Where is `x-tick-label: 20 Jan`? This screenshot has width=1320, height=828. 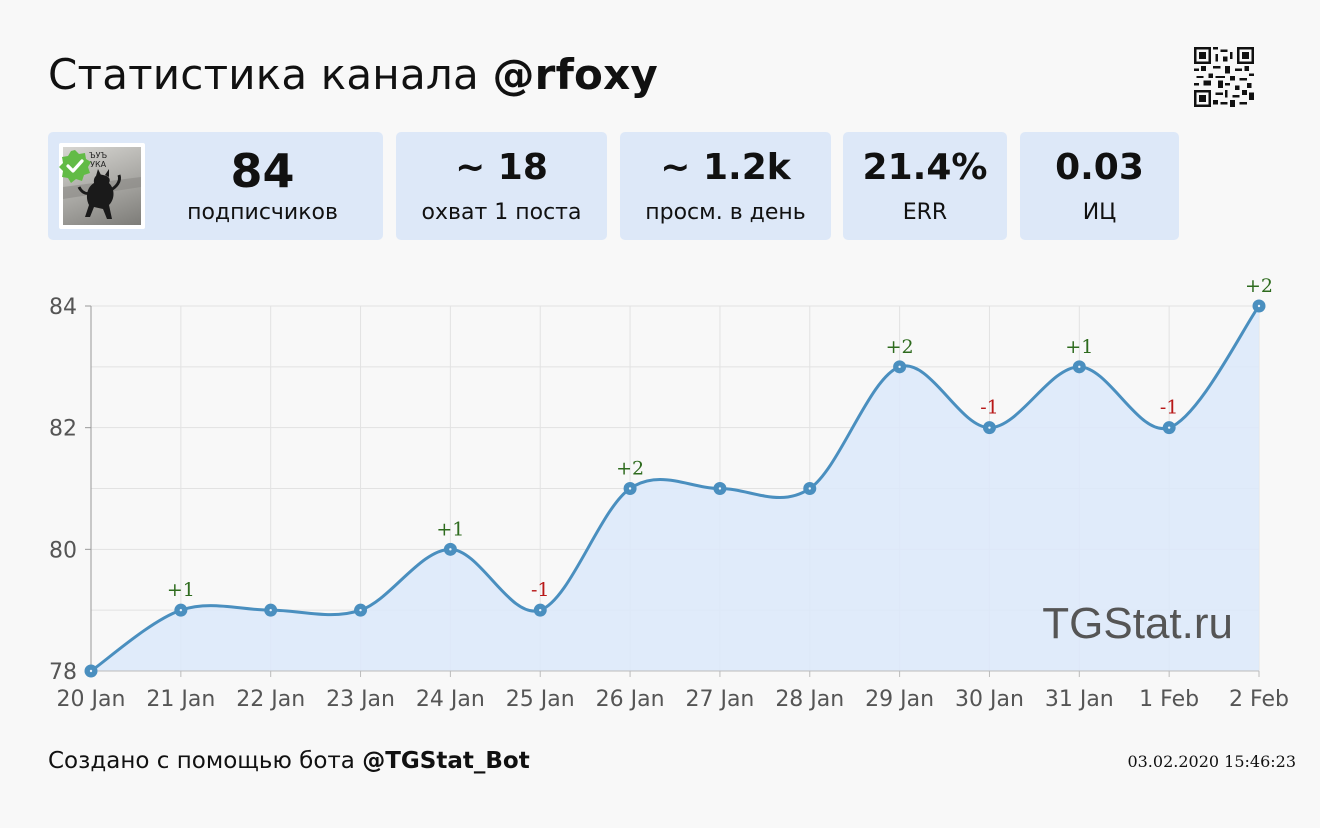
x-tick-label: 20 Jan is located at coordinates (91, 699).